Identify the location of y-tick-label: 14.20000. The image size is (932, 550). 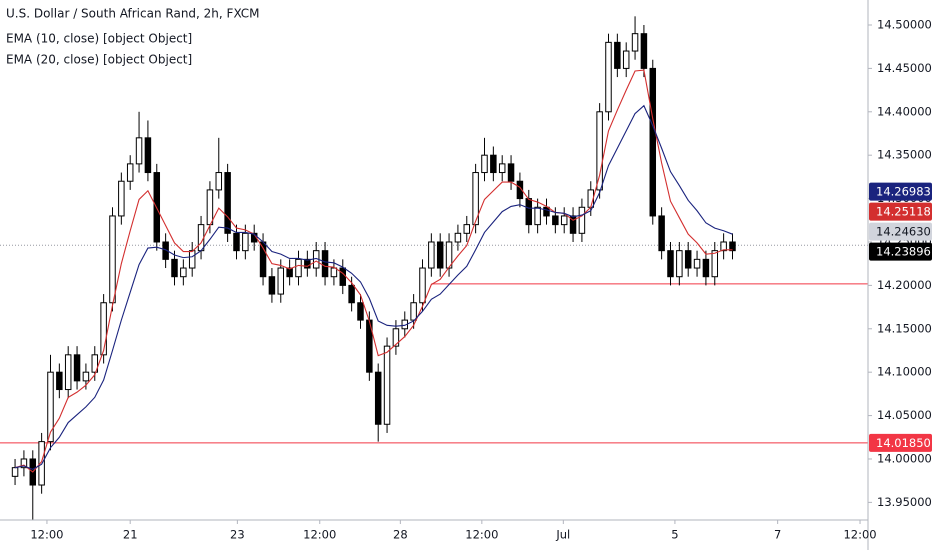
(904, 285).